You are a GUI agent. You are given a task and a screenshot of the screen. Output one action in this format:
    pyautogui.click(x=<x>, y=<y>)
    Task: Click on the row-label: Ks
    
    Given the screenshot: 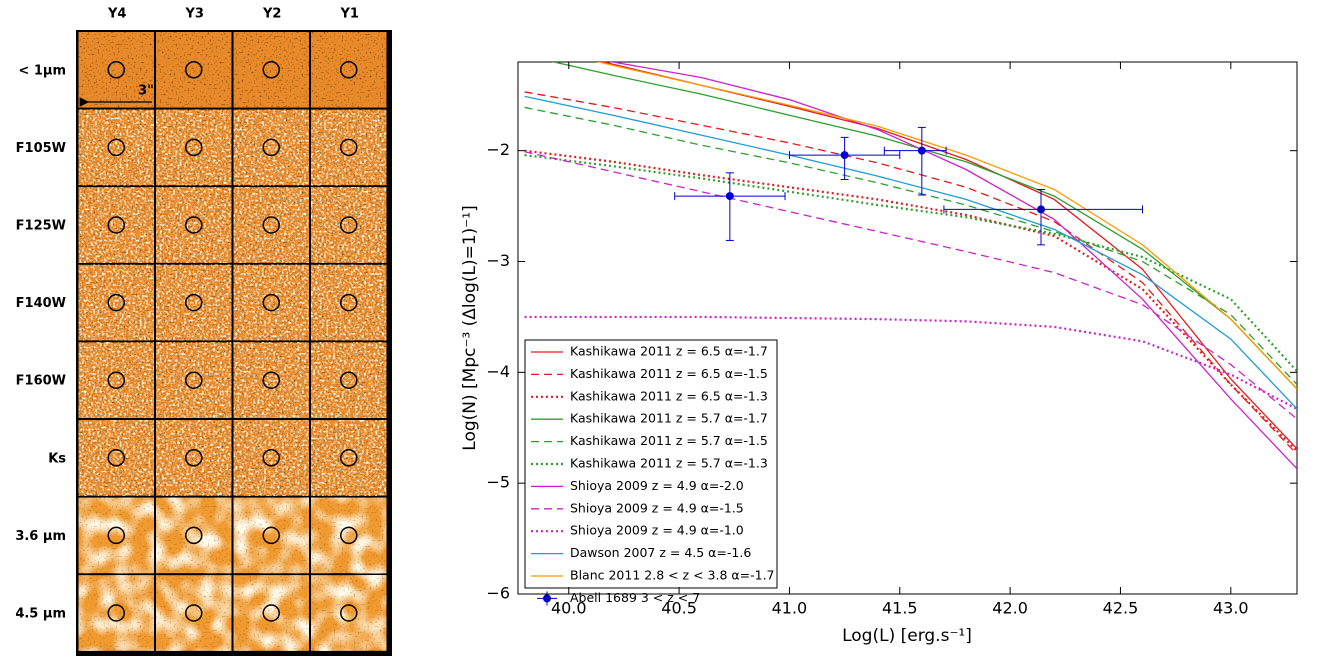 What is the action you would take?
    pyautogui.click(x=57, y=458)
    